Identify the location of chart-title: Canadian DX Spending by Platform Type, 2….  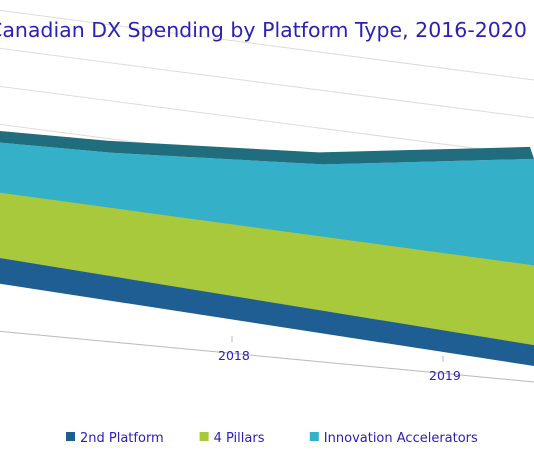
(263, 30).